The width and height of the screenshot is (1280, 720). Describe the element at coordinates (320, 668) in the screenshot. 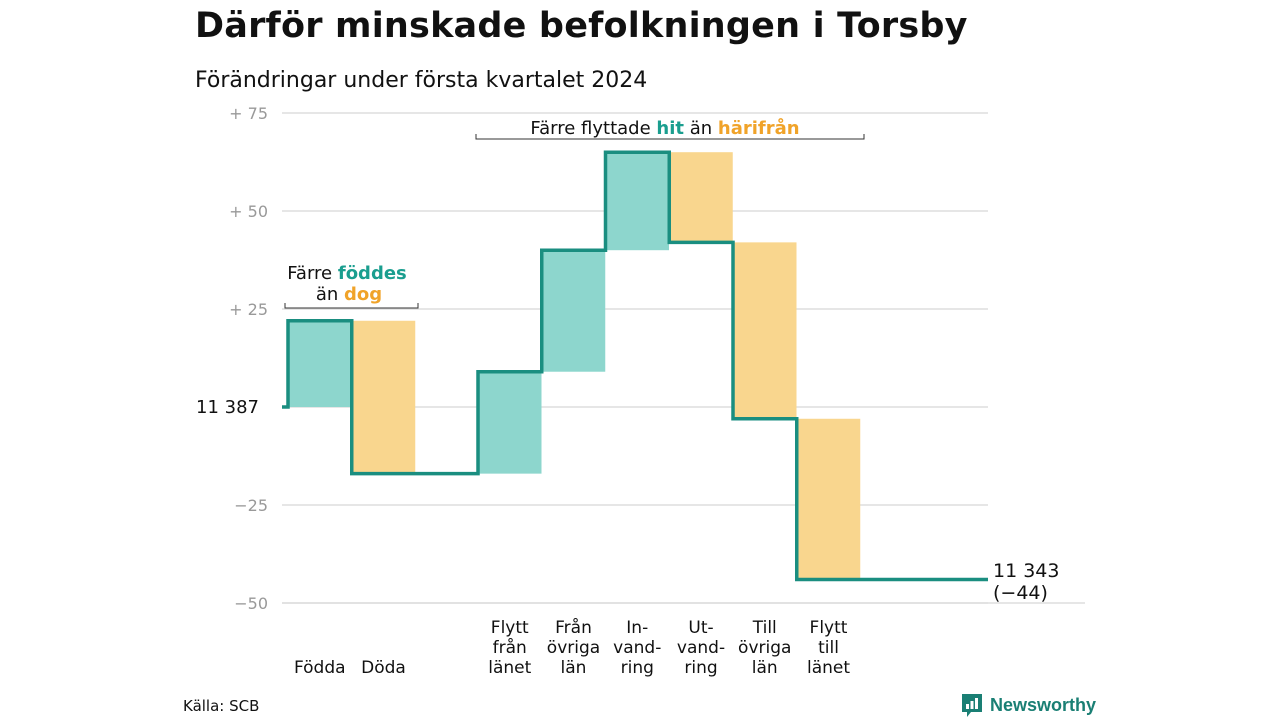

I see `x-category-label: Födda` at that location.